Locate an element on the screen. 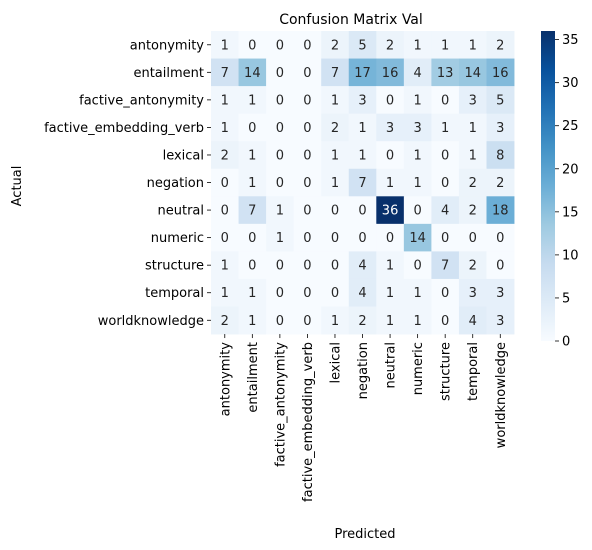 The height and width of the screenshot is (550, 592). colorbar-tick-label: 10 is located at coordinates (570, 255).